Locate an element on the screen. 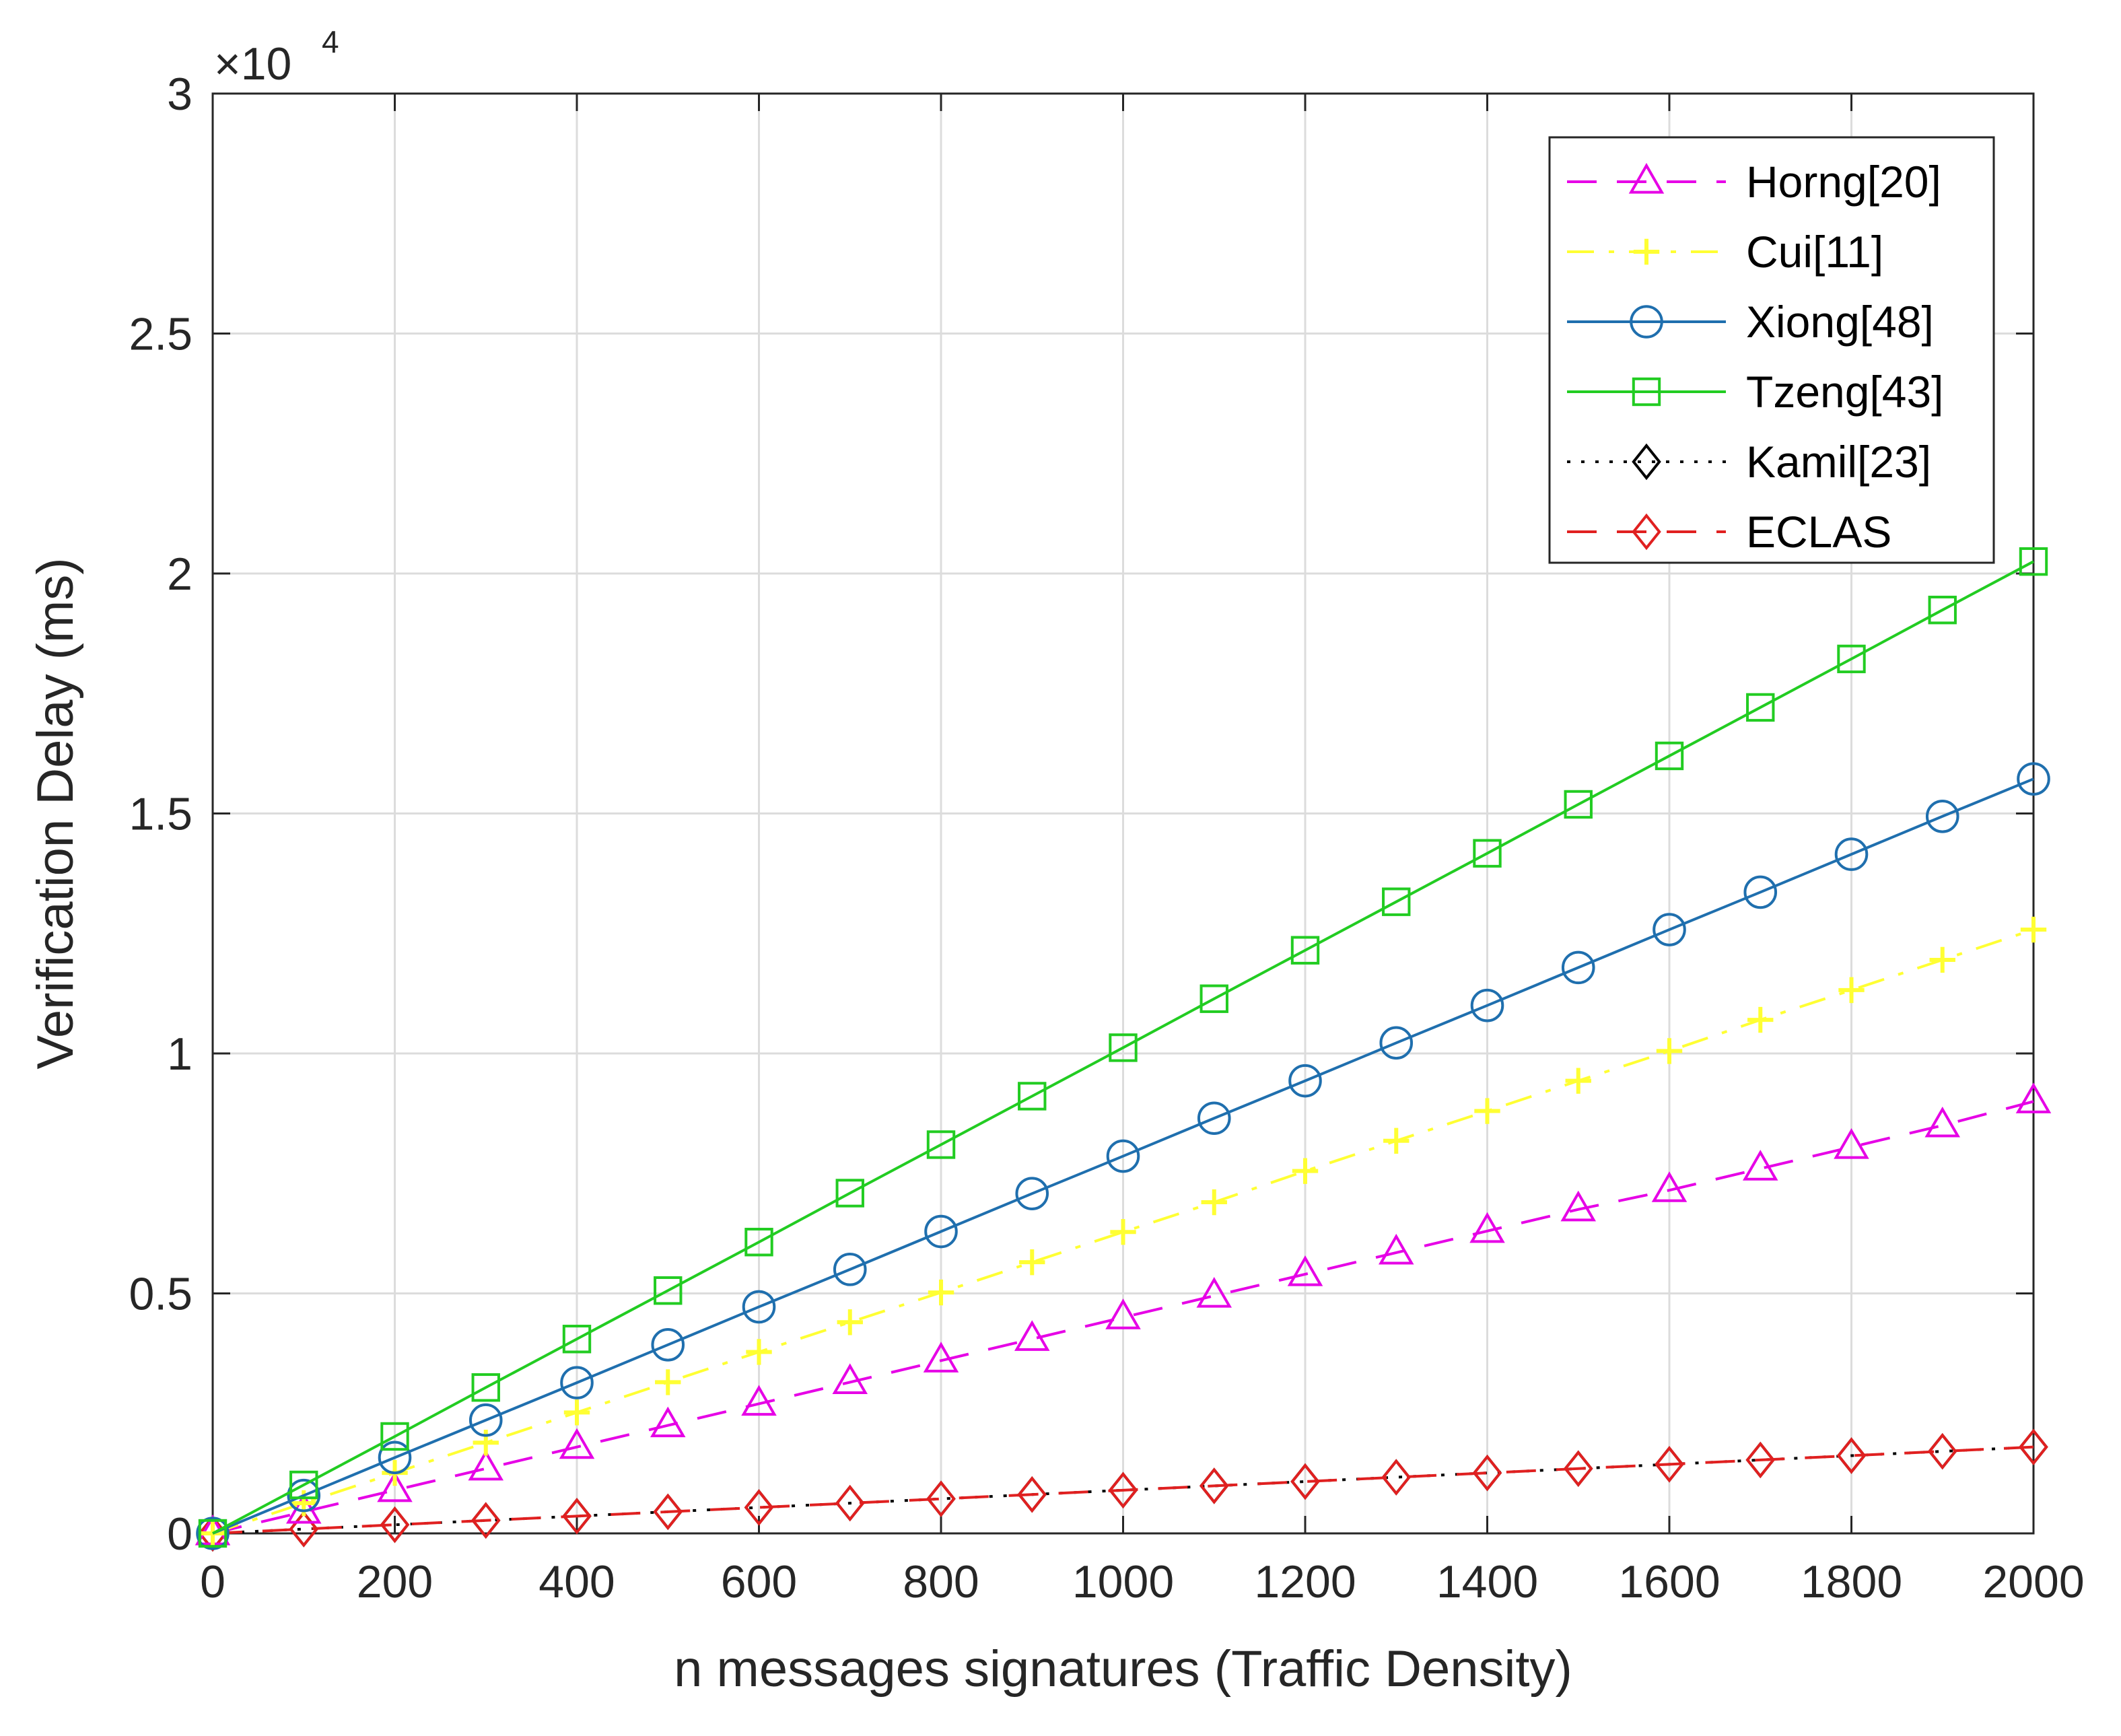 This screenshot has width=2121, height=1736. x-tick-label: 0 is located at coordinates (212, 1581).